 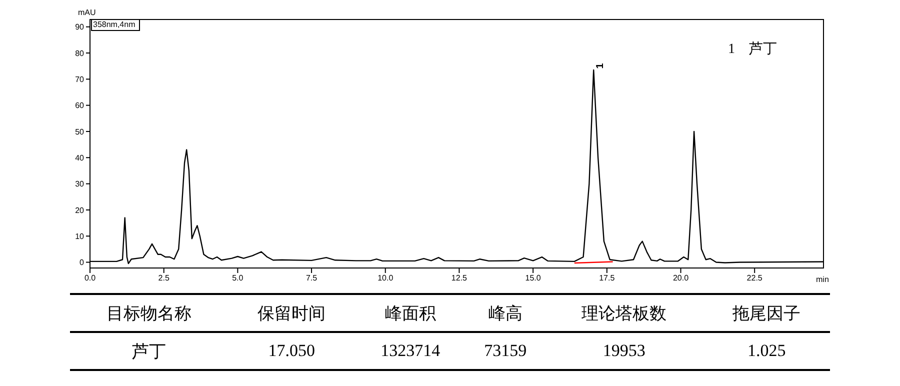 I want to click on y-tick-label: 60, so click(x=80, y=105).